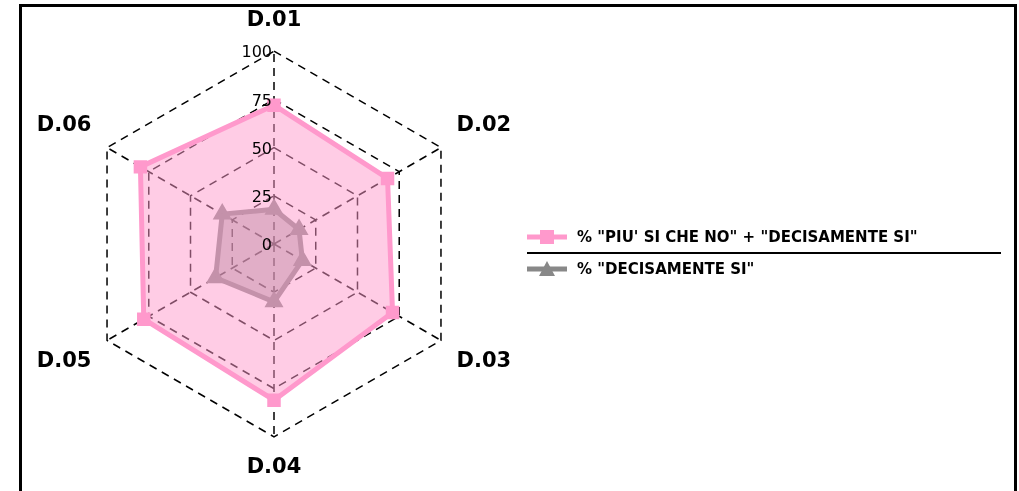 This screenshot has width=1019, height=491. What do you see at coordinates (261, 196) in the screenshot?
I see `y-tick-label: 25` at bounding box center [261, 196].